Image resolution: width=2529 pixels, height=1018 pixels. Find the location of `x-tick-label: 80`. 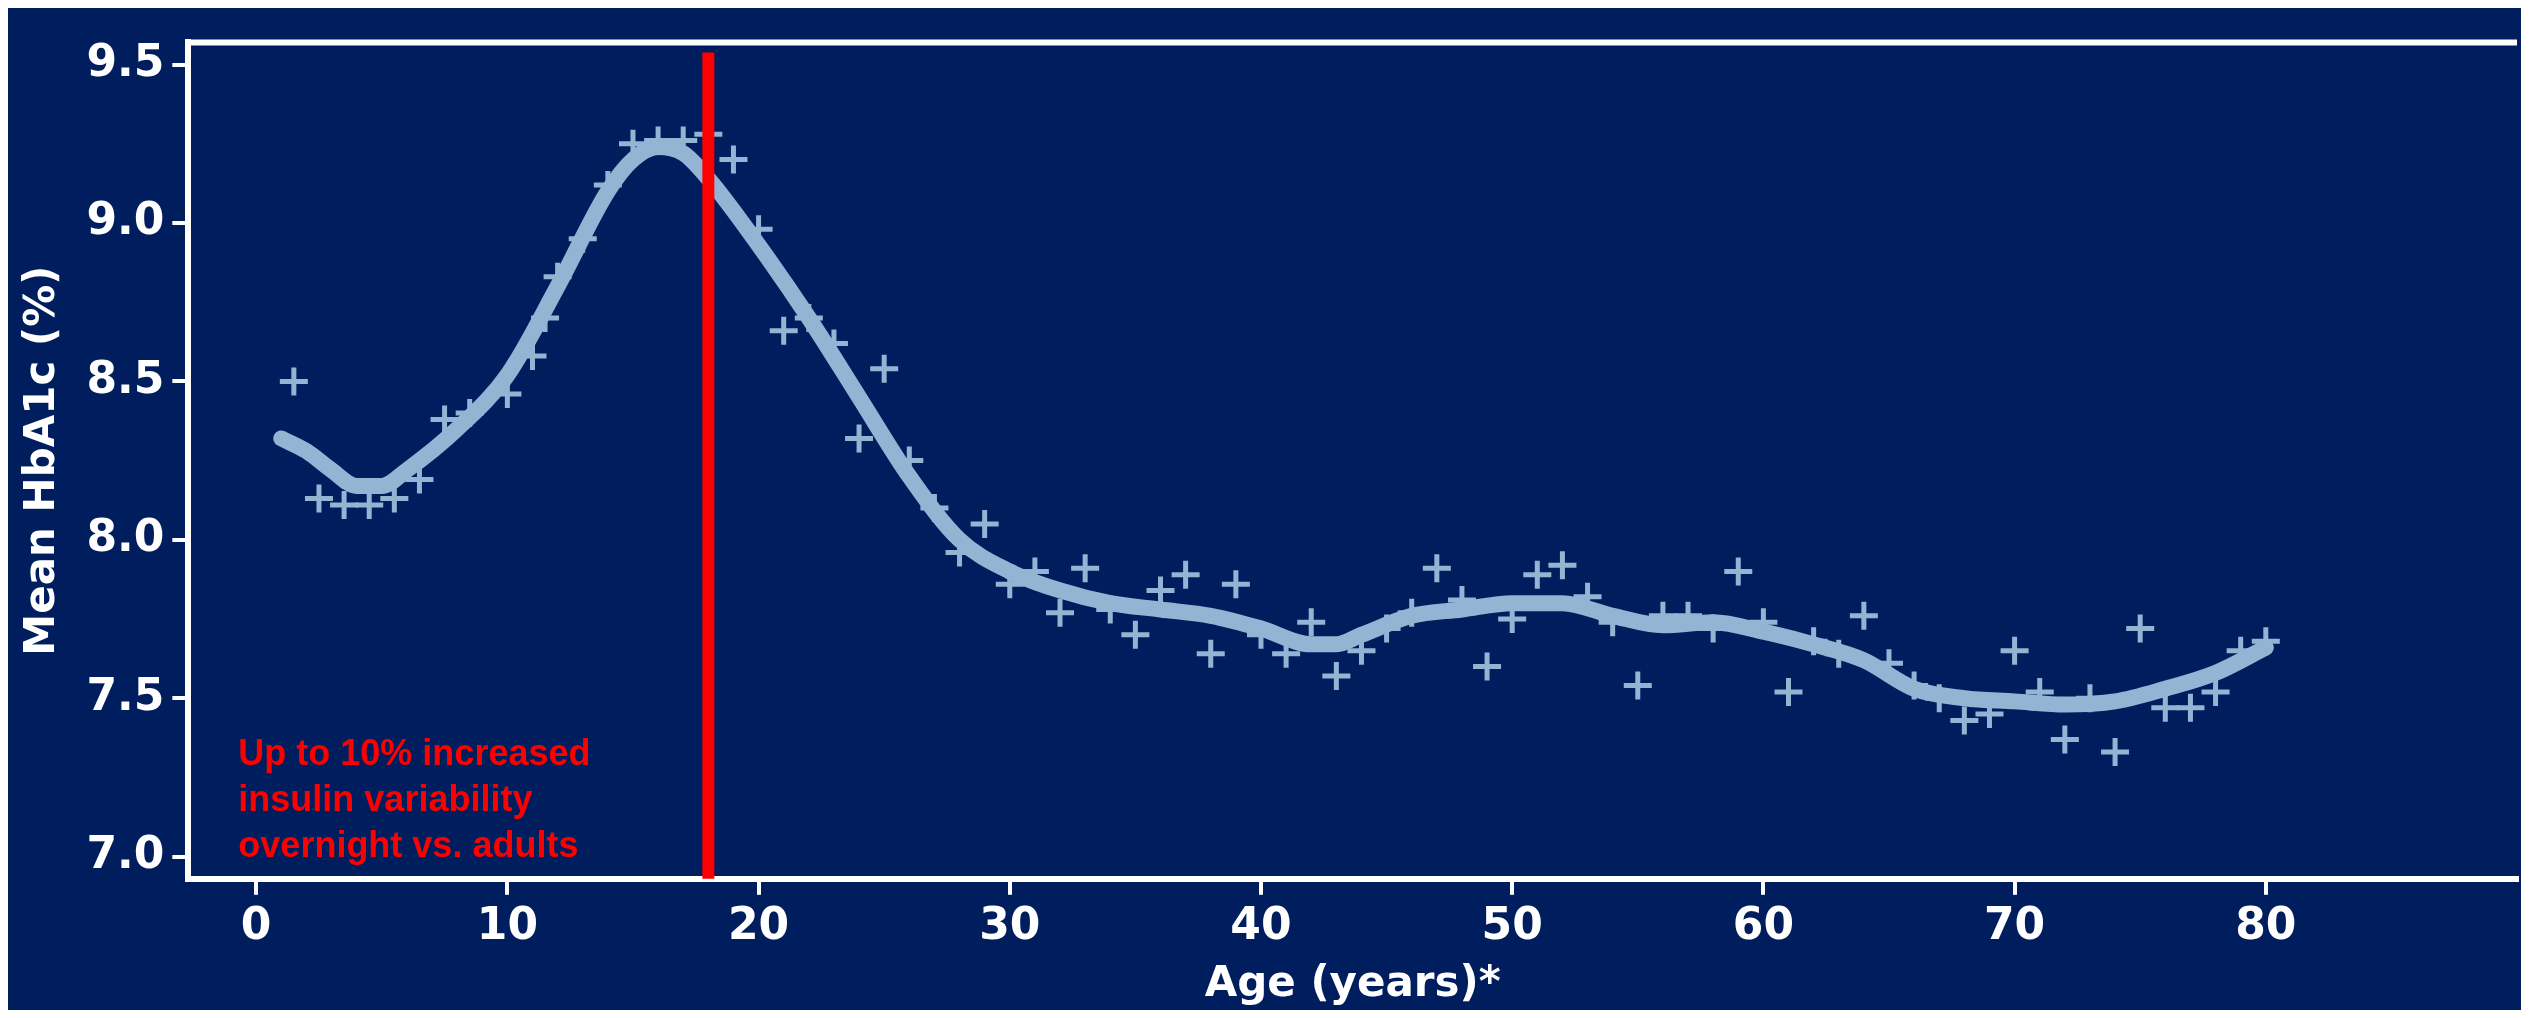

x-tick-label: 80 is located at coordinates (2266, 923).